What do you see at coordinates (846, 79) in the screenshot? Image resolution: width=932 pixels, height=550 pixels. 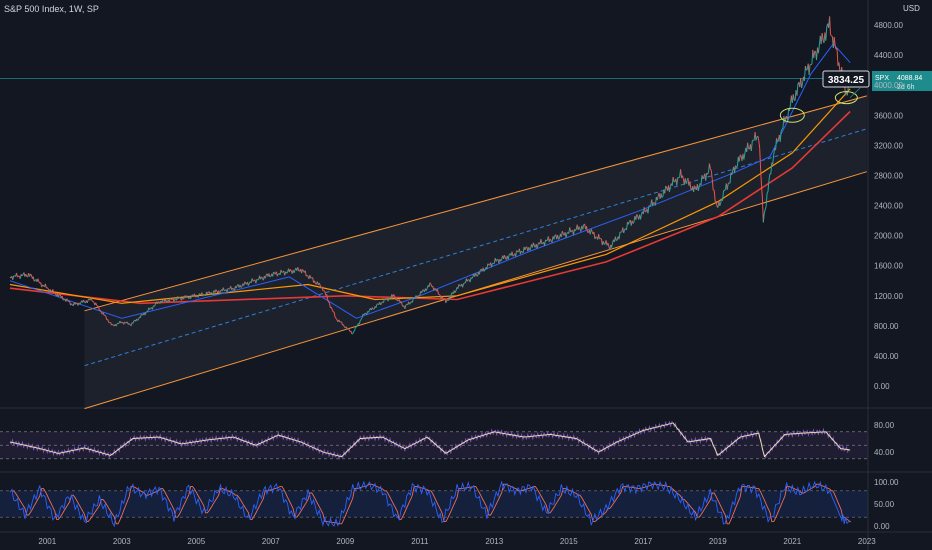 I see `annotation-badge` at bounding box center [846, 79].